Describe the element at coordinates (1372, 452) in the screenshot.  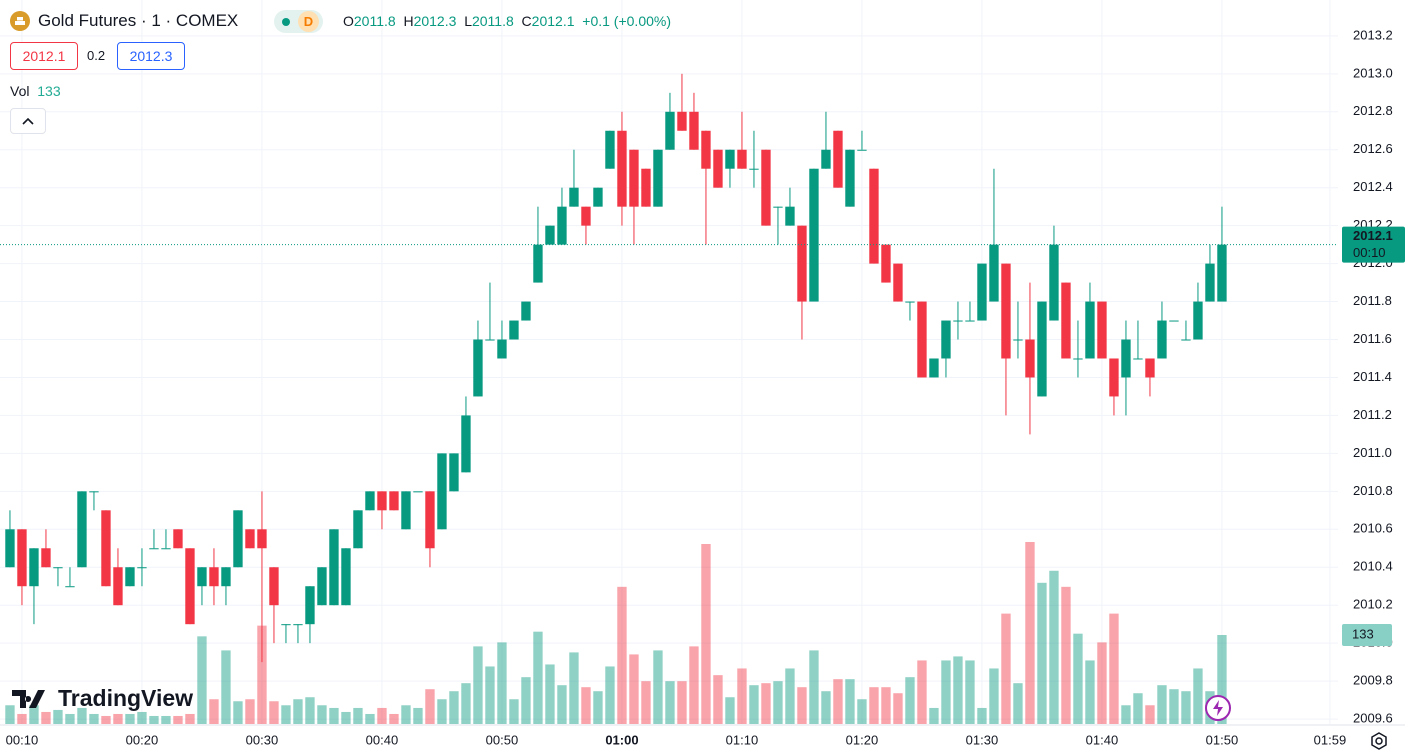
I see `y-tick-label: 2011.0` at that location.